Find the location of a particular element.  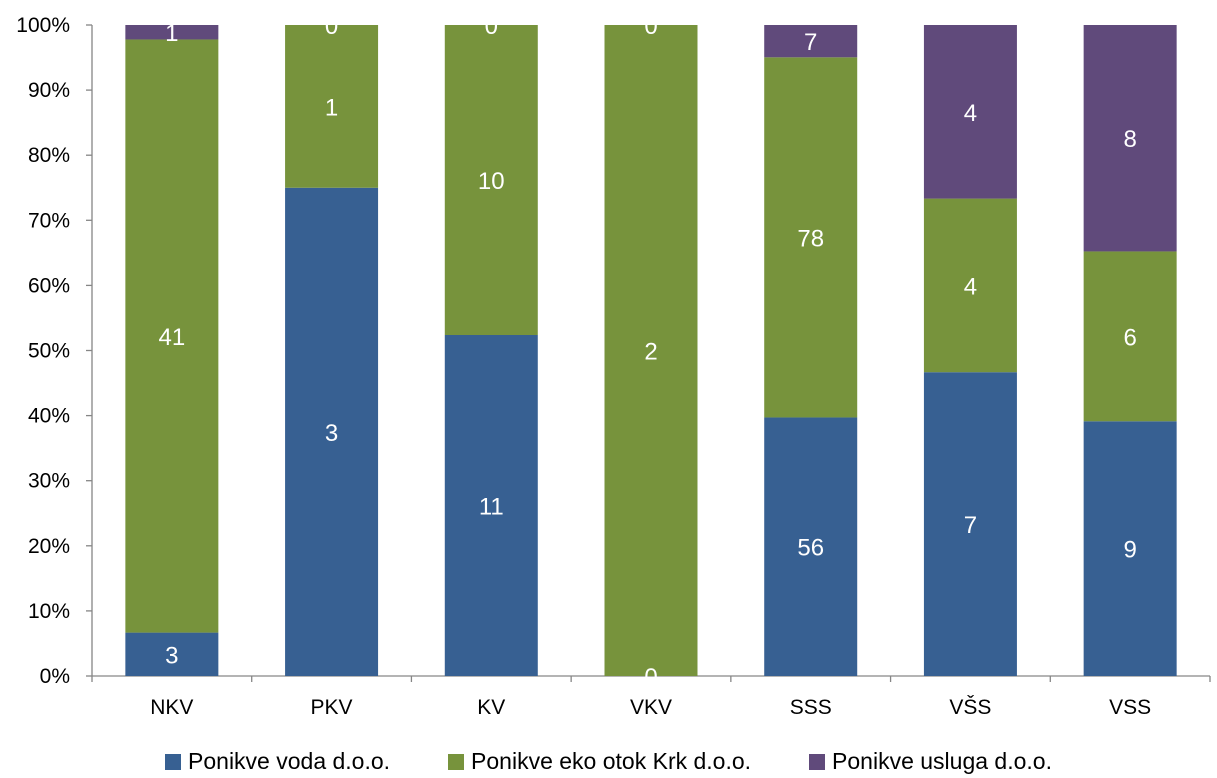

x-axis-tick-labels: NKV PKV KV VKV SSS VŠS VSS is located at coordinates (650, 707).